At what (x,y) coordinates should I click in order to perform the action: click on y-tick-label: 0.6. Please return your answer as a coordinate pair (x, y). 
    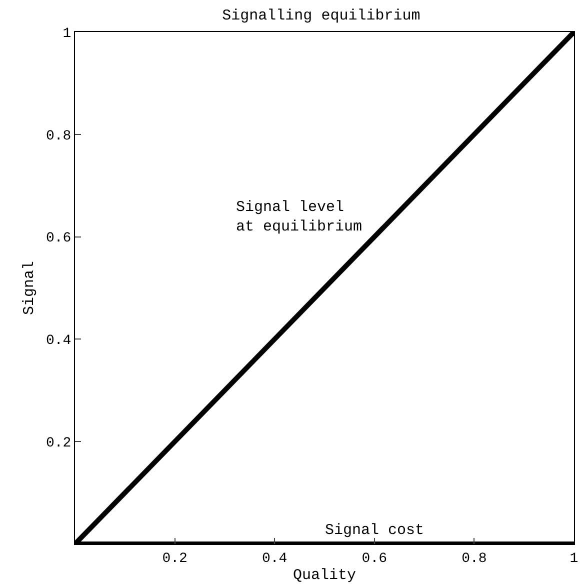
    Looking at the image, I should click on (59, 238).